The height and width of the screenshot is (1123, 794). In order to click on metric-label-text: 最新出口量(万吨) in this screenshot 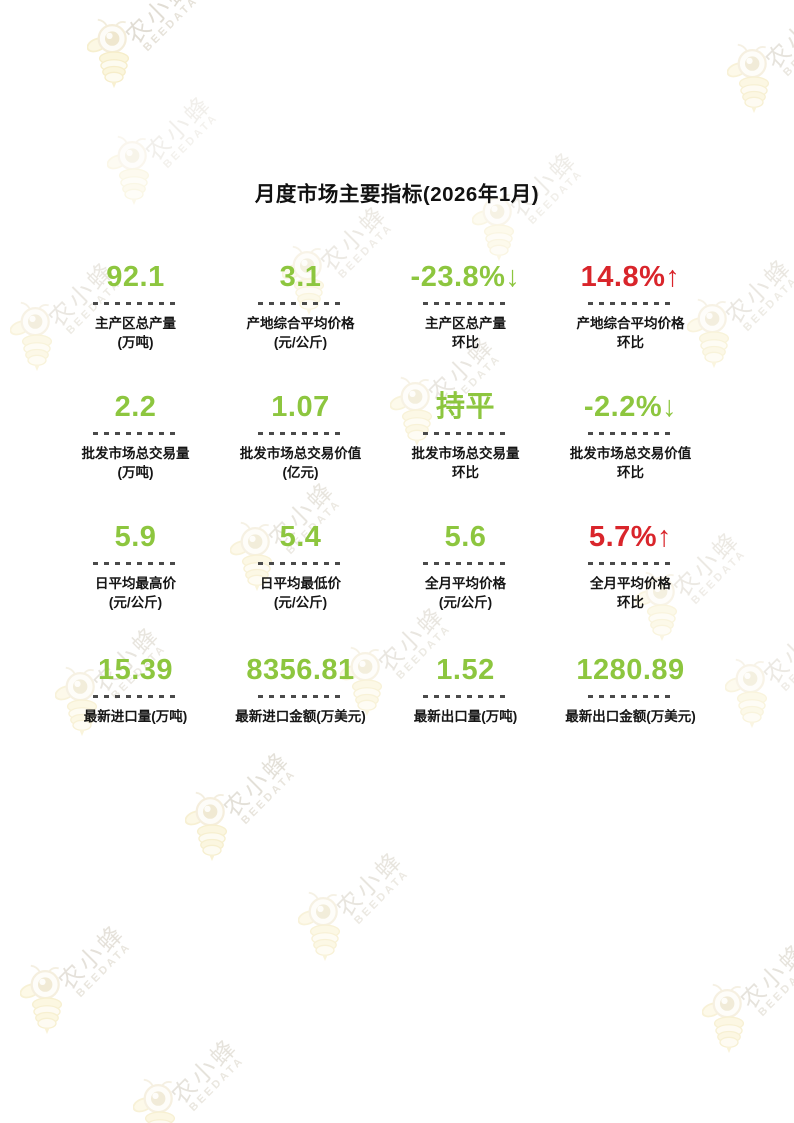, I will do `click(465, 716)`.